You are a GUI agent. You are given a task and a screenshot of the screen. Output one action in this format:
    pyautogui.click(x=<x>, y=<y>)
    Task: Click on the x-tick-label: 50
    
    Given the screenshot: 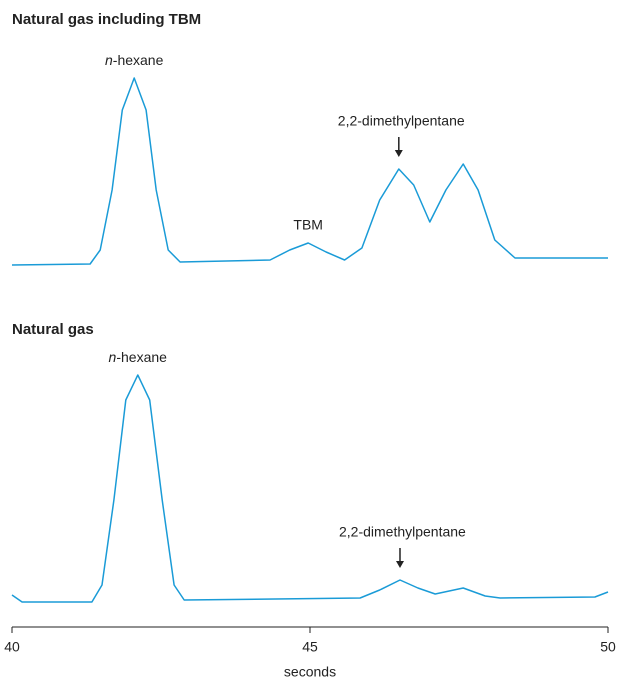 What is the action you would take?
    pyautogui.click(x=608, y=647)
    